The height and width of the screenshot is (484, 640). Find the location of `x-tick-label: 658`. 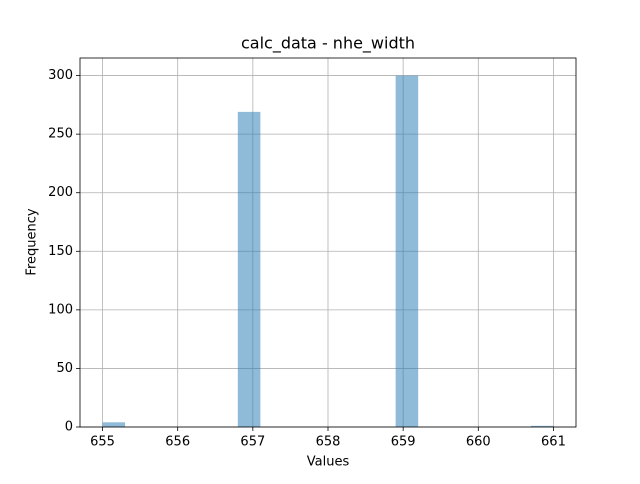

x-tick-label: 658 is located at coordinates (328, 442).